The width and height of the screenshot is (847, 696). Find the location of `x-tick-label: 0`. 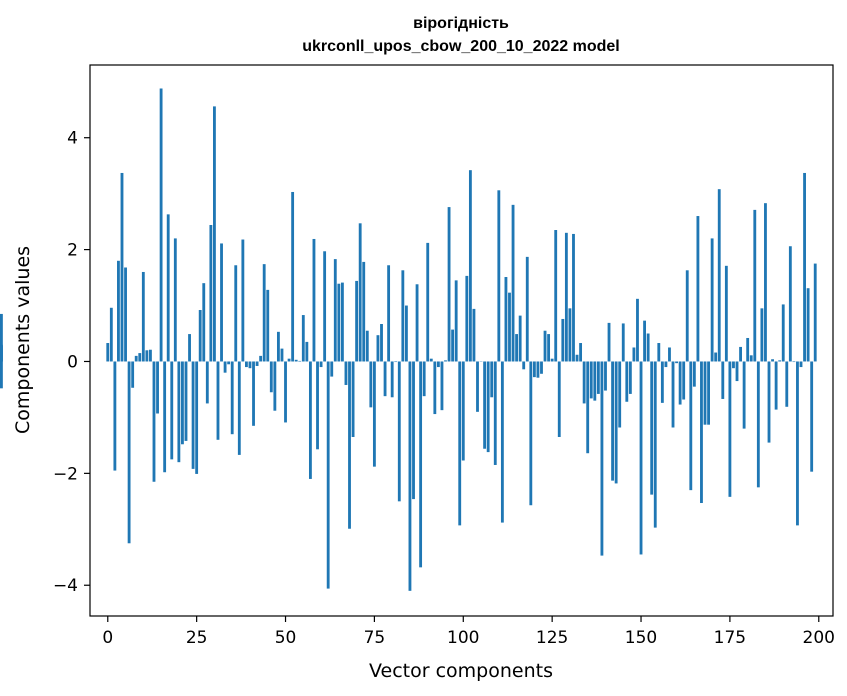

x-tick-label: 0 is located at coordinates (107, 638).